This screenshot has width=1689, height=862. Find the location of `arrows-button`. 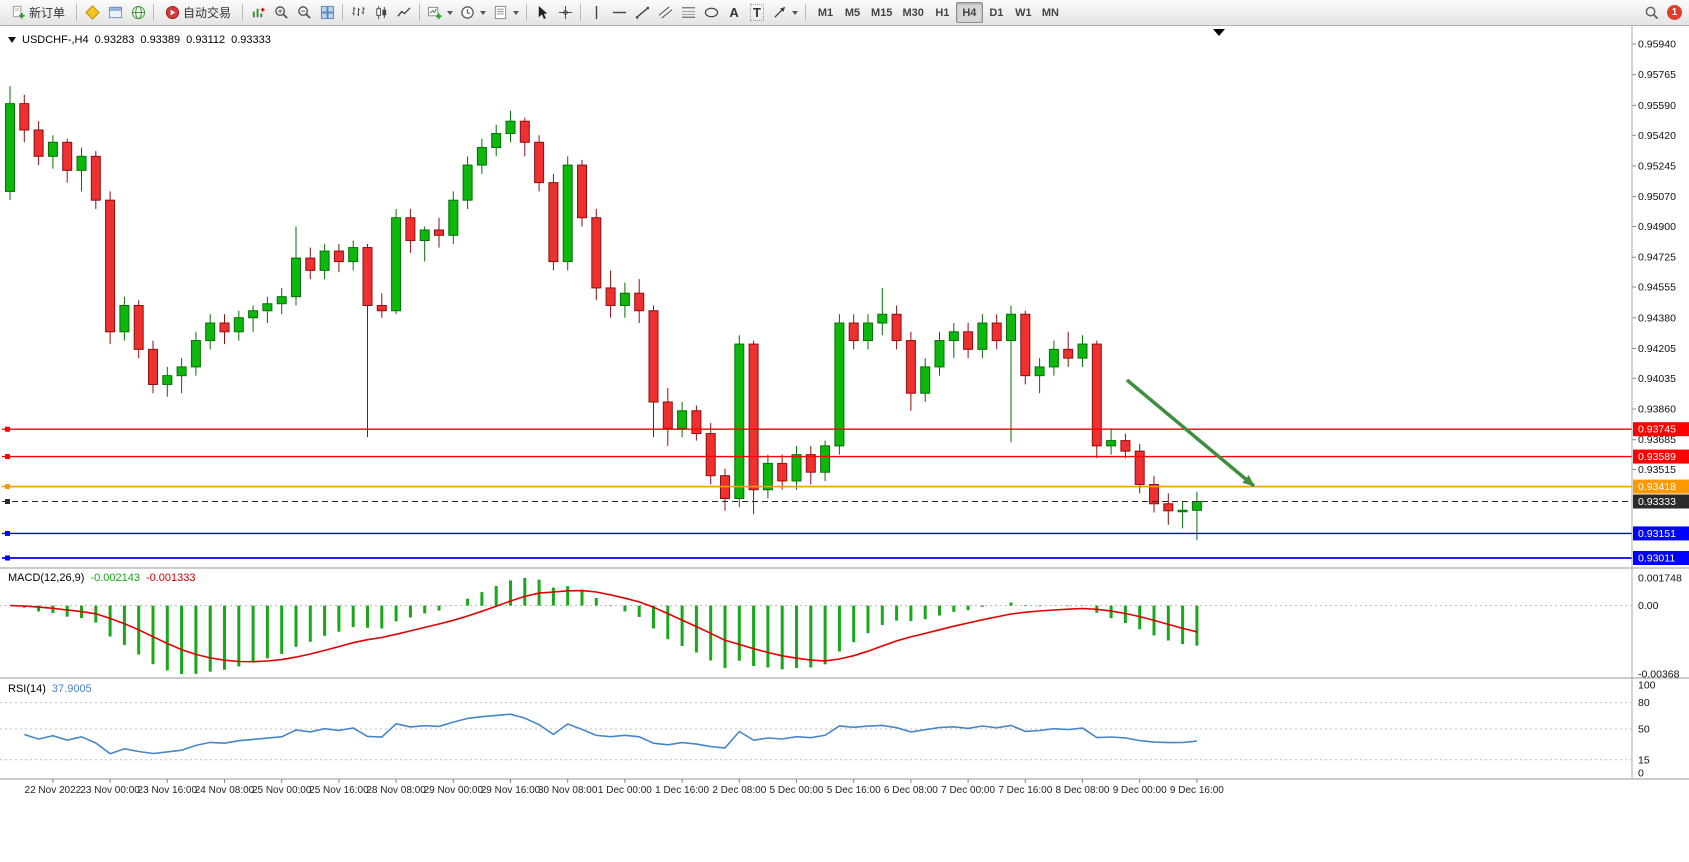

arrows-button is located at coordinates (785, 13).